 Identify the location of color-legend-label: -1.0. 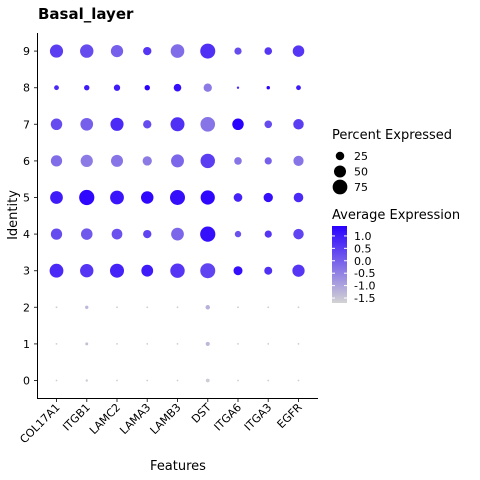
(364, 286).